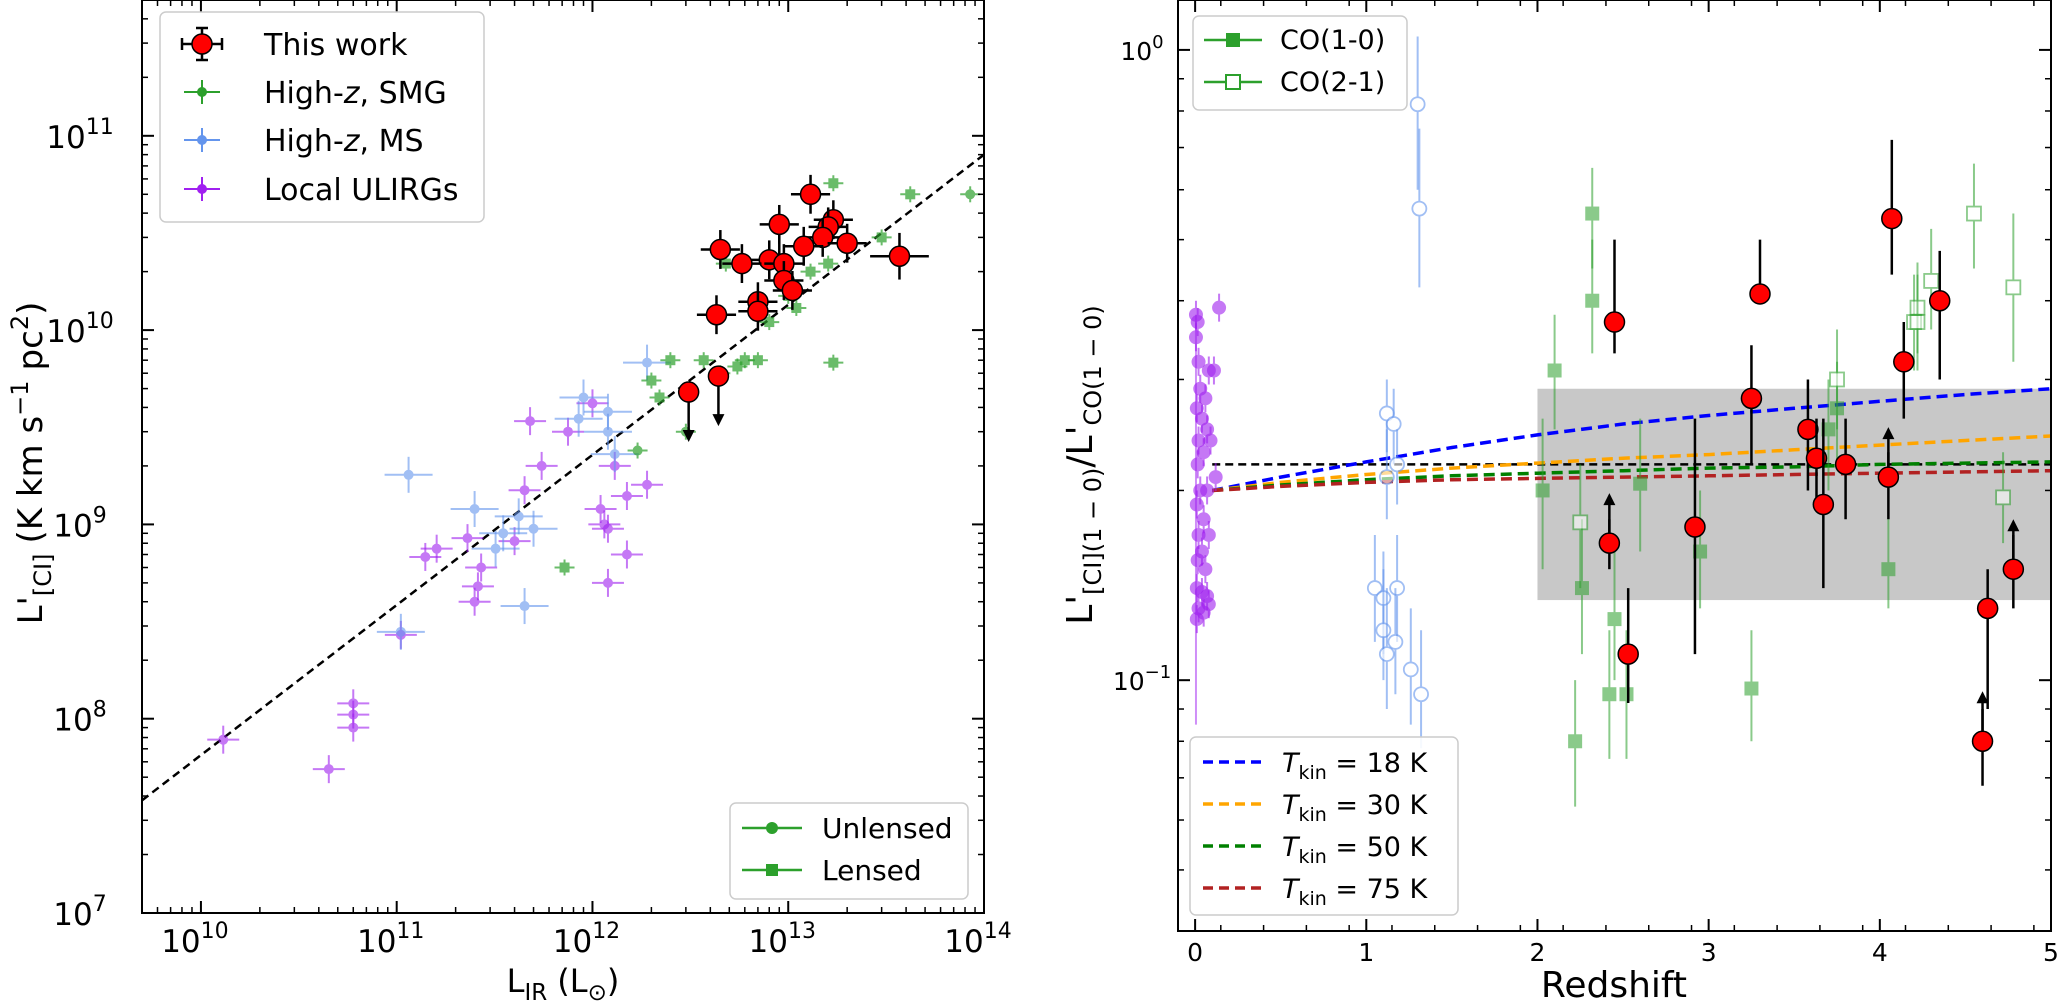 This screenshot has width=2057, height=1003. I want to click on left-ylabel-unit: (K km s, so click(31, 480).